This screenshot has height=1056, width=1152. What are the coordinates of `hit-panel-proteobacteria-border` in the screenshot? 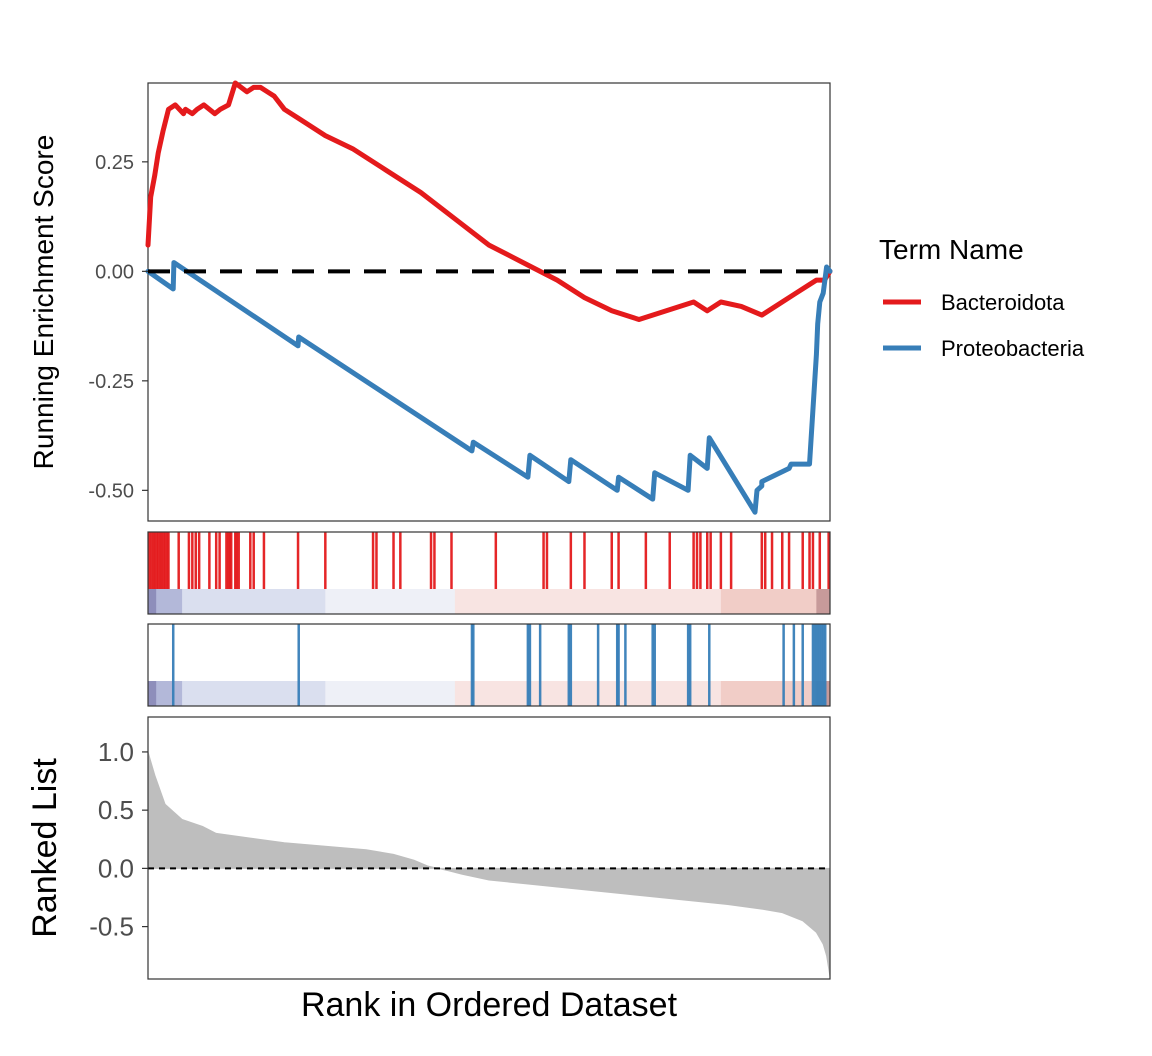 It's located at (489, 665).